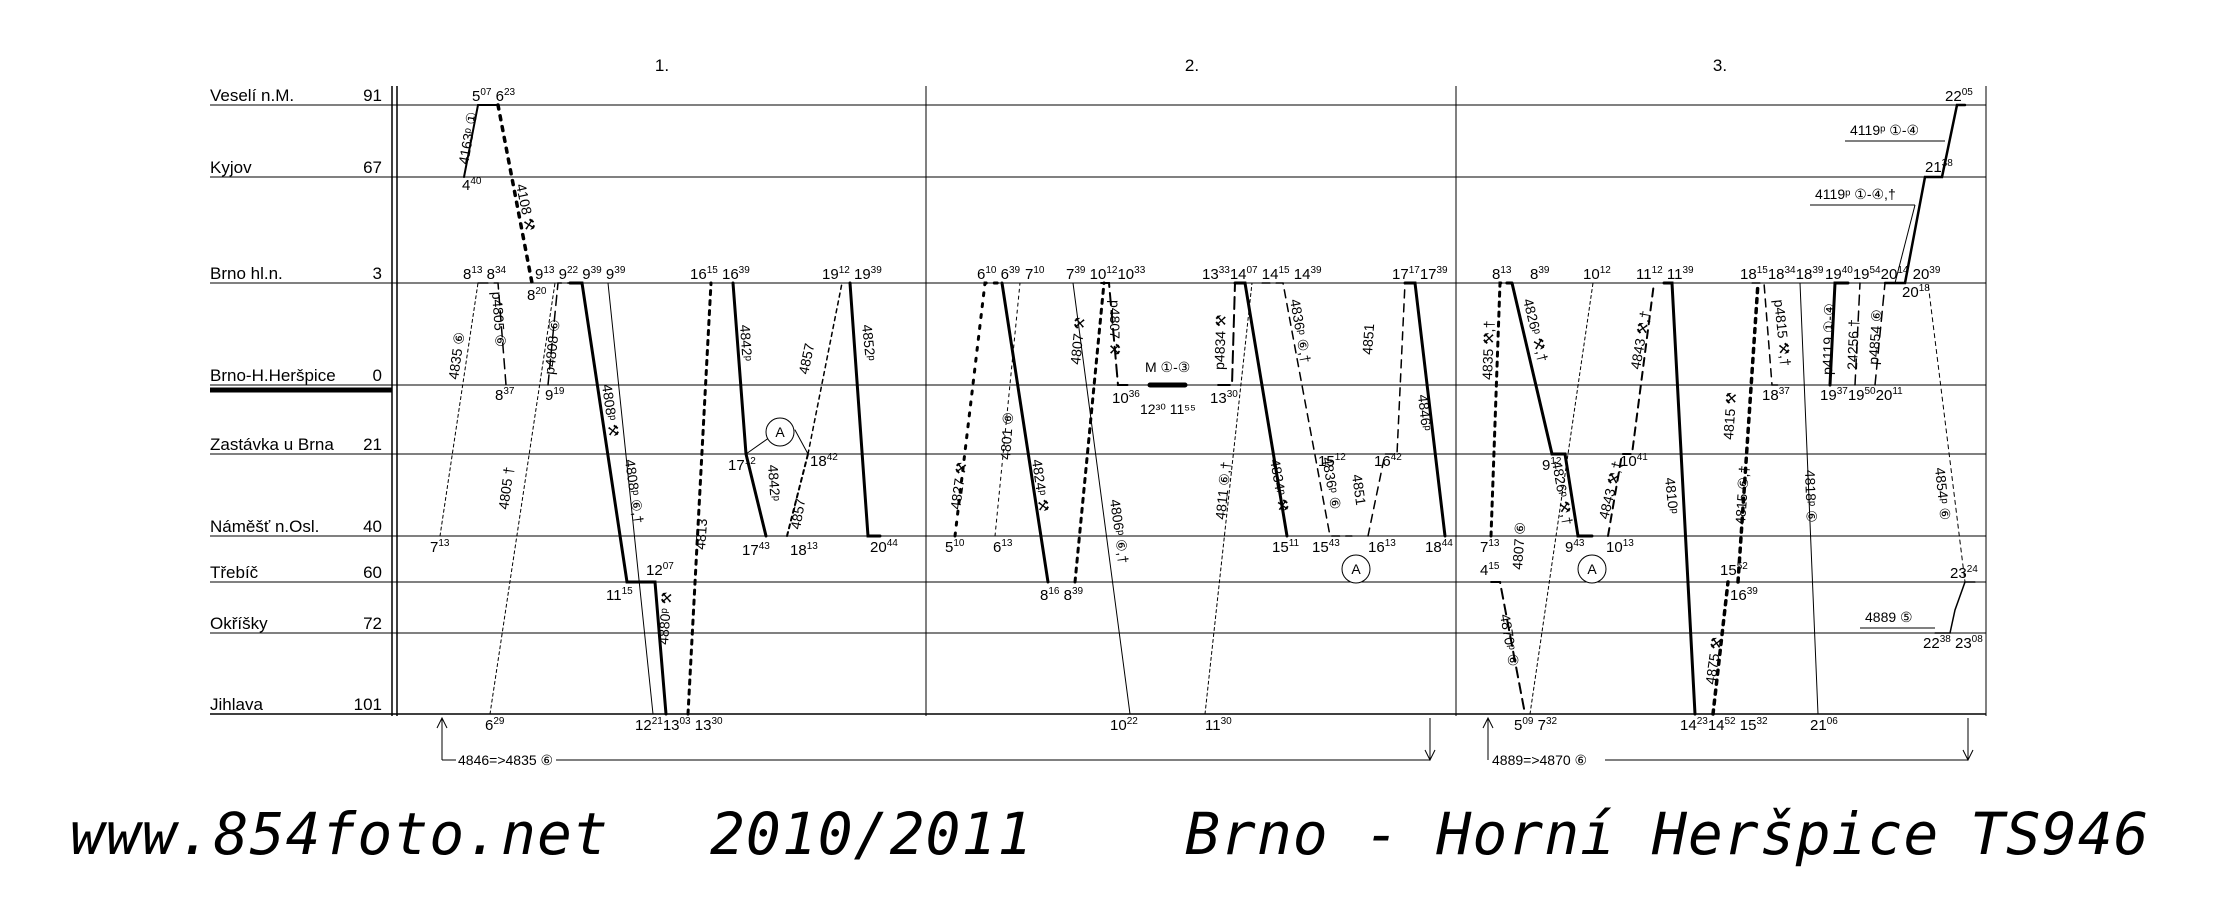 Image resolution: width=2228 pixels, height=900 pixels. Describe the element at coordinates (884, 547) in the screenshot. I see `svg-text: 2044` at that location.